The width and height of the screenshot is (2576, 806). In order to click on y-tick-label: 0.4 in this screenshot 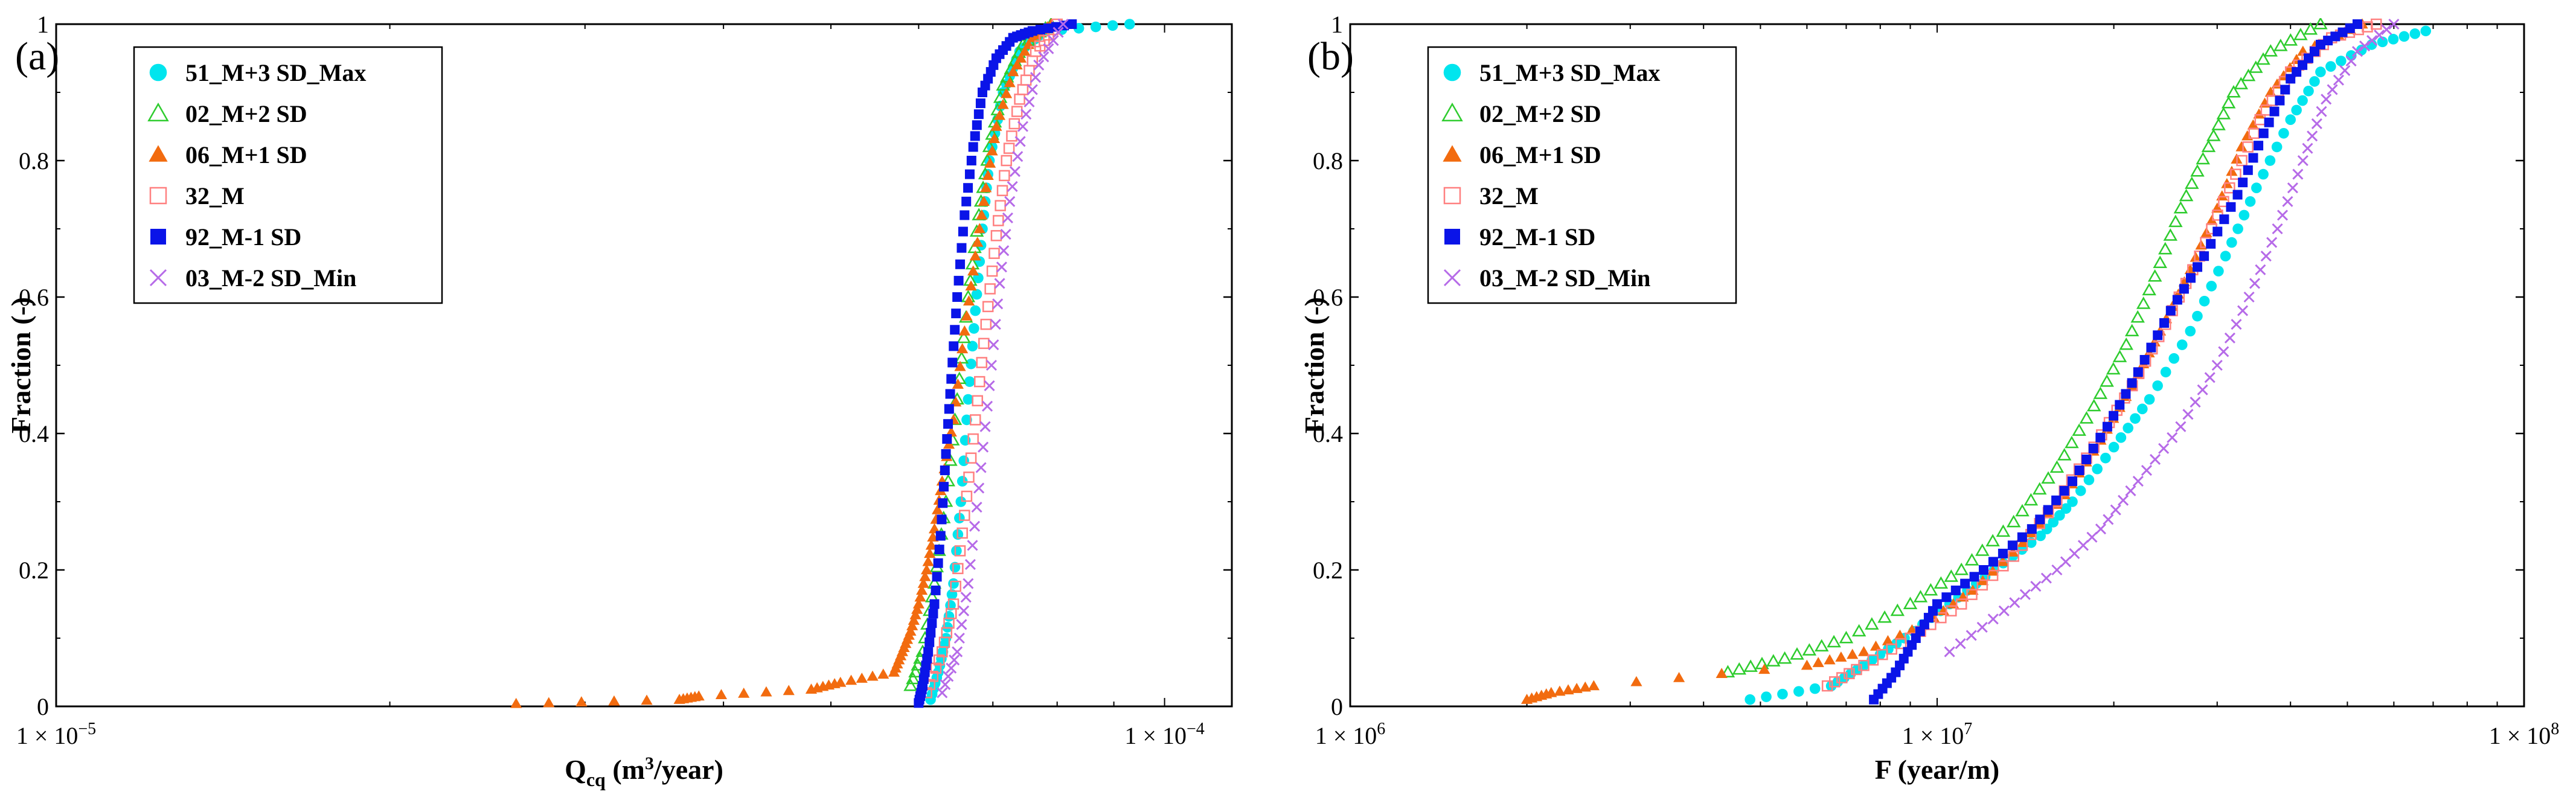, I will do `click(1328, 433)`.